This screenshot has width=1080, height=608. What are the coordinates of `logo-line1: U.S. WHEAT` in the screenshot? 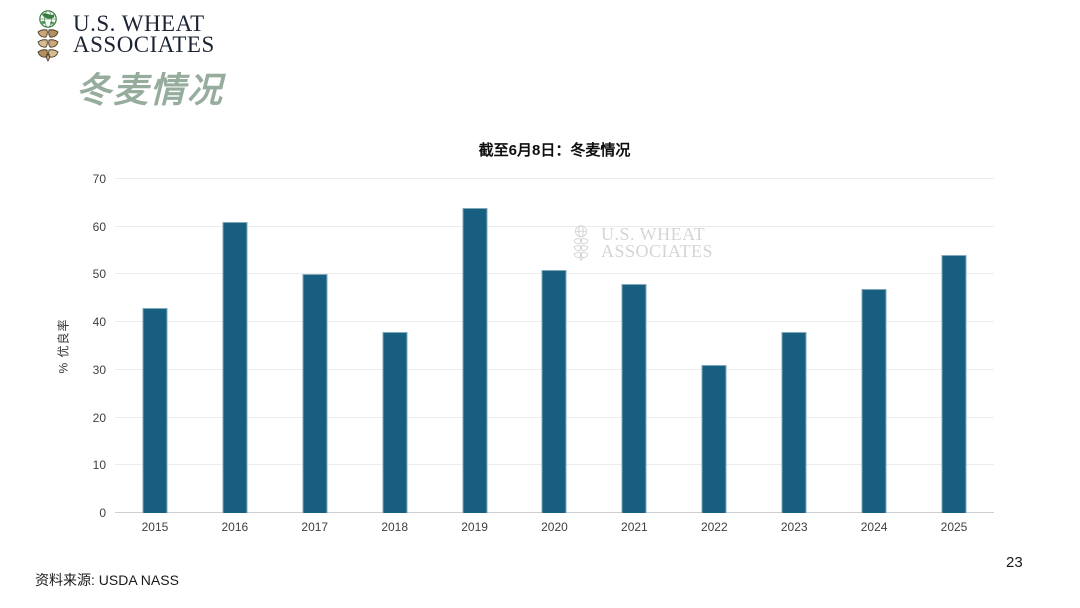 It's located at (139, 23).